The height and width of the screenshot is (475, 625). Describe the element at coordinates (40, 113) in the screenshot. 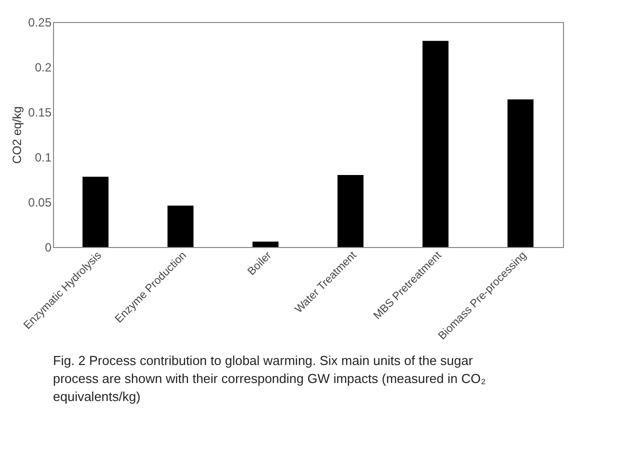

I see `y-tick-label: 0.15` at that location.